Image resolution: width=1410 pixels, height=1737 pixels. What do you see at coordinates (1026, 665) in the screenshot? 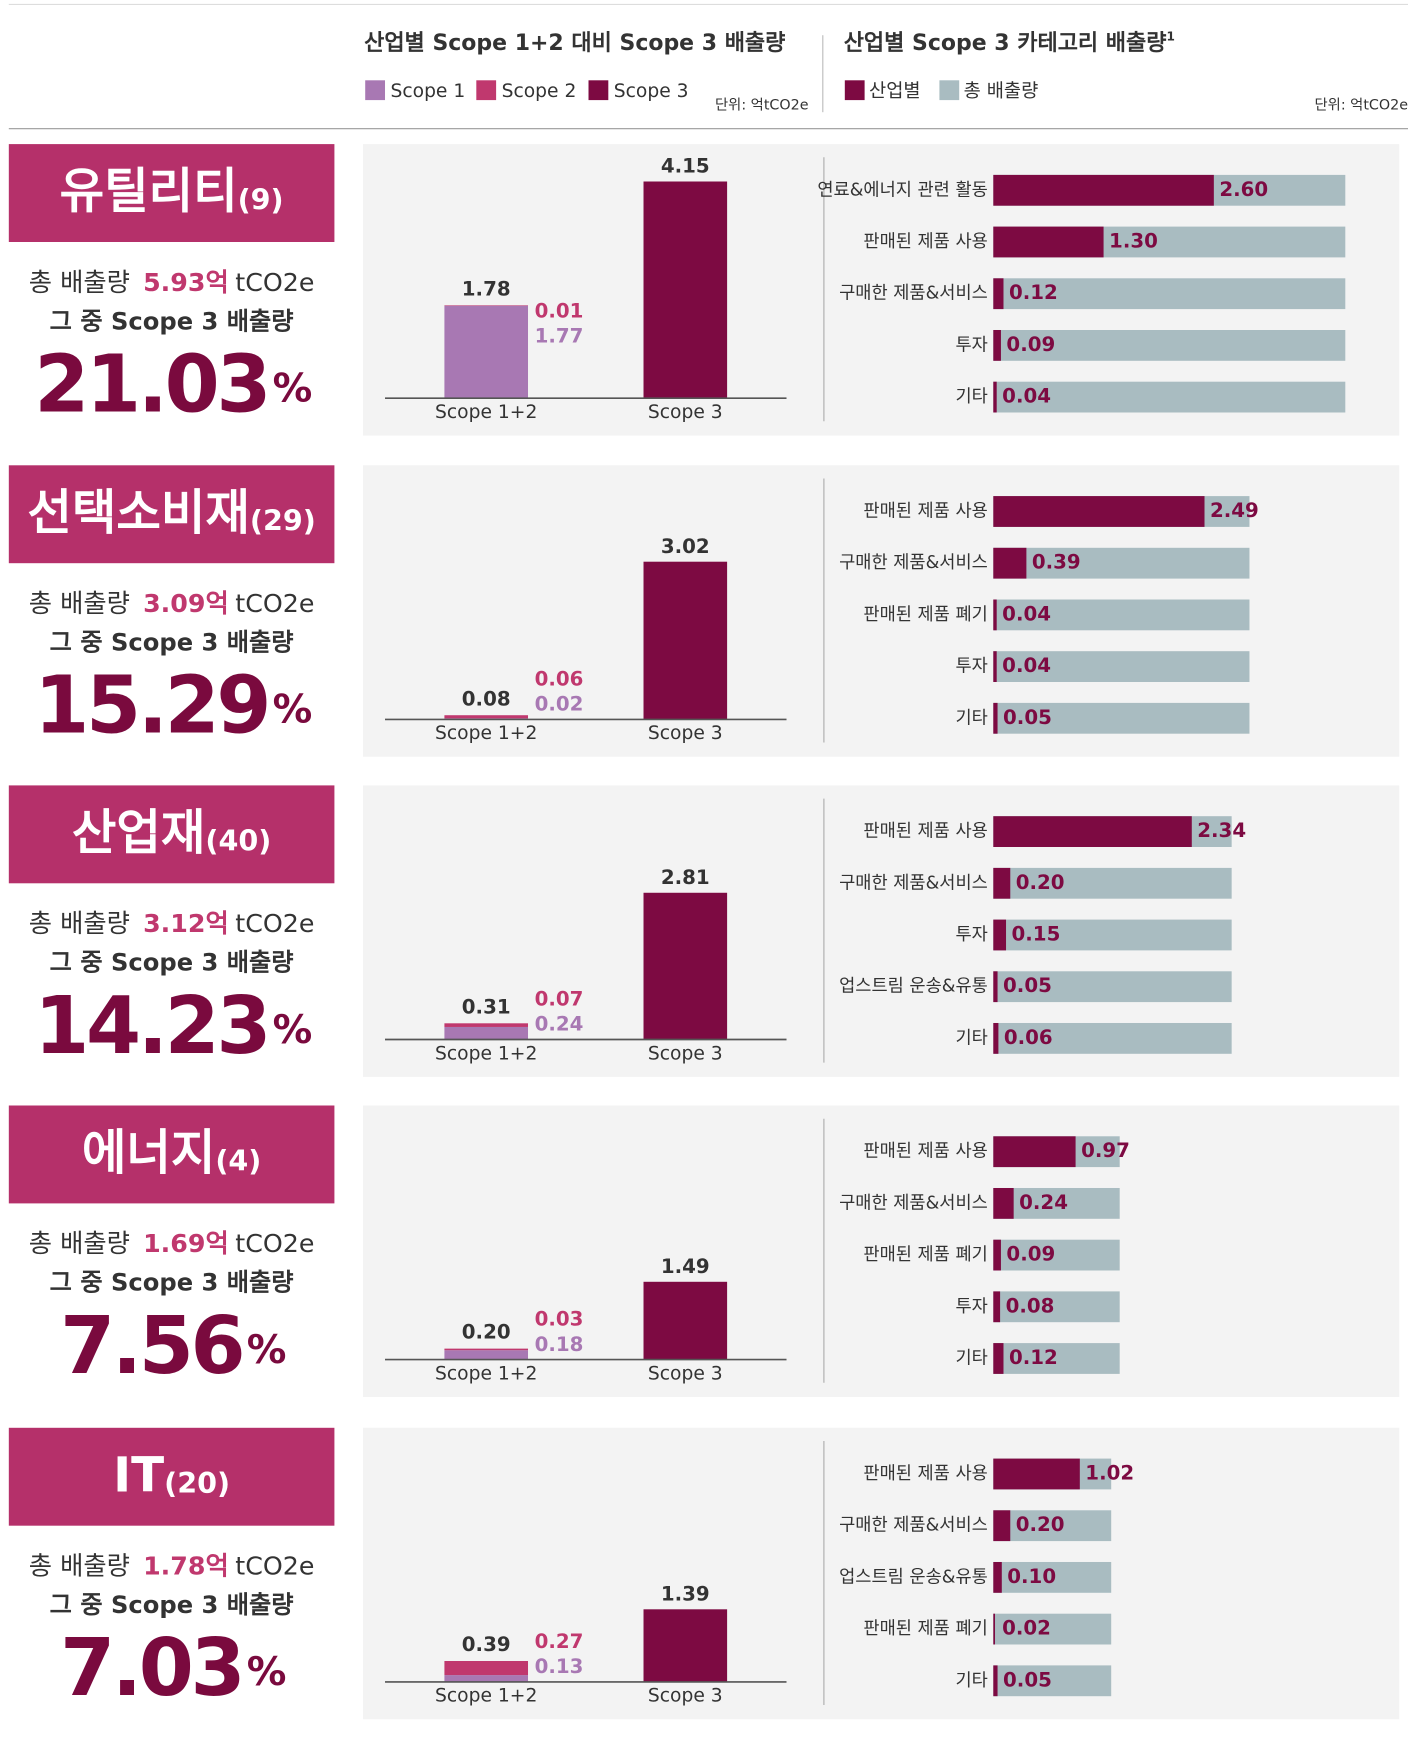
I see `category-value: 0.04` at bounding box center [1026, 665].